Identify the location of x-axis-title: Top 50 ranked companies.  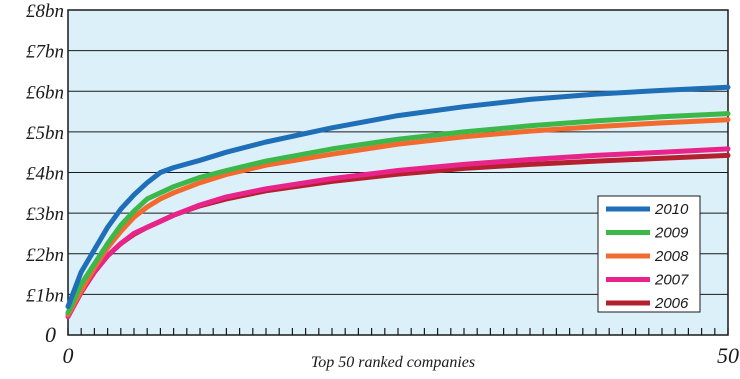
(393, 362).